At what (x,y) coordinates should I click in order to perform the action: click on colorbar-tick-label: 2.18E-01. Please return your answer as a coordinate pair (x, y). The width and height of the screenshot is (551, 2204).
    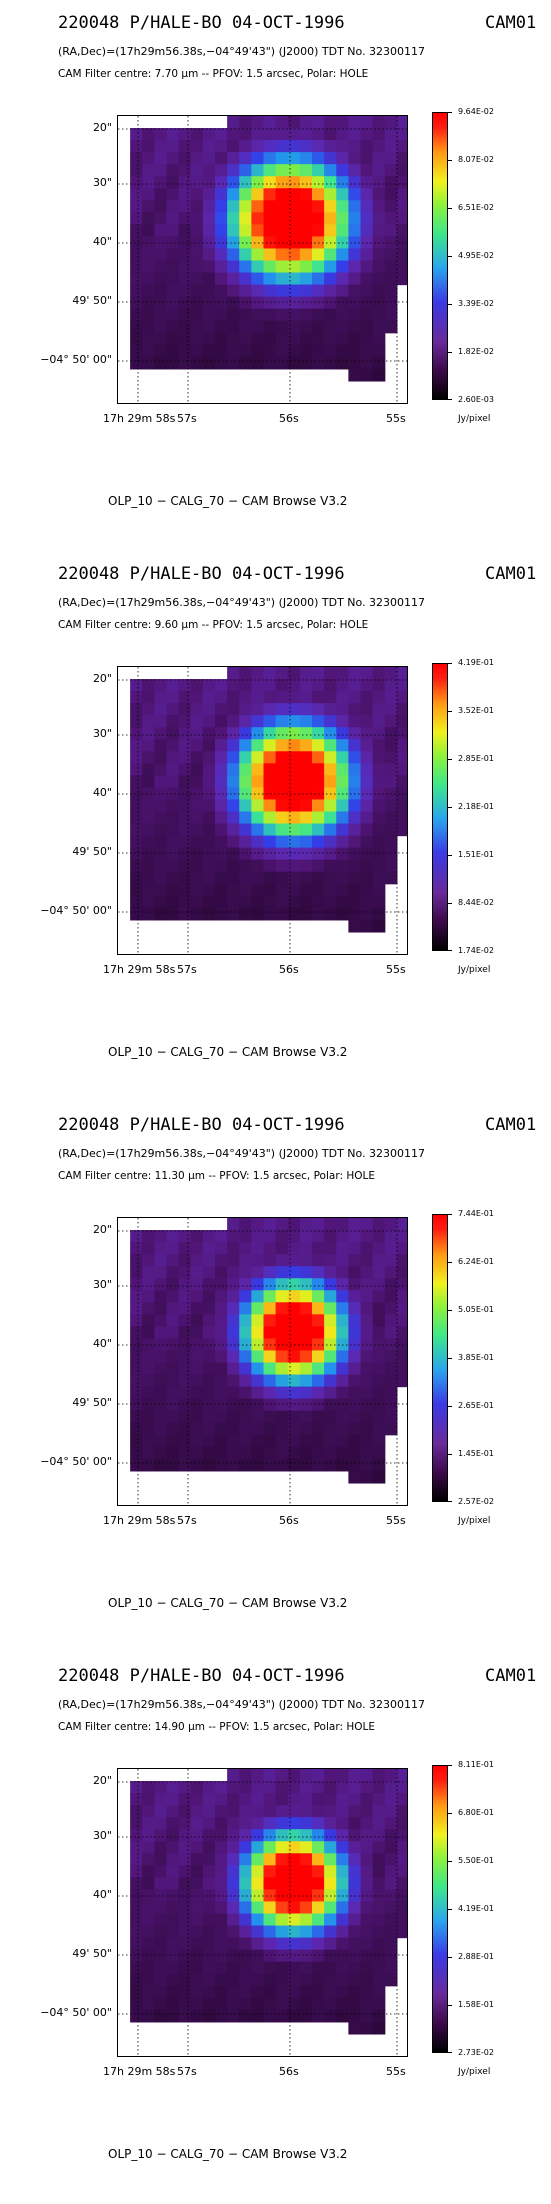
    Looking at the image, I should click on (476, 806).